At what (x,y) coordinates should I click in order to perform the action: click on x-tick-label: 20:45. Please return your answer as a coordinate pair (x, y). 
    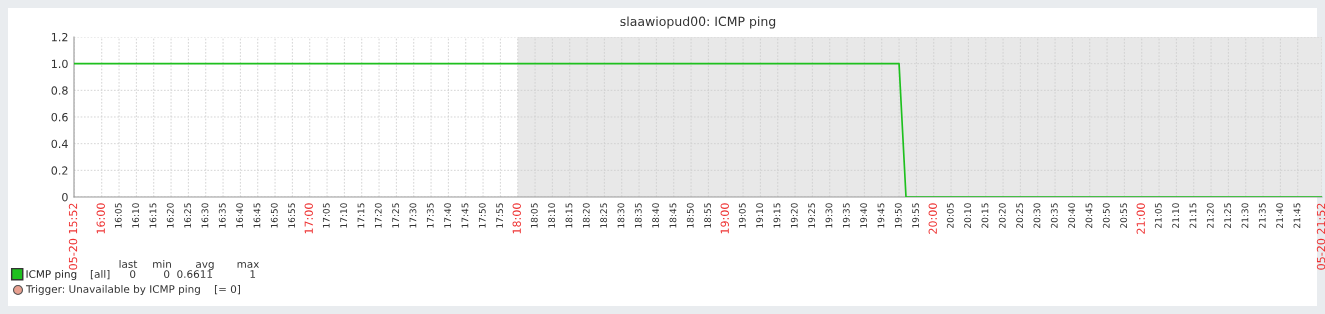
    Looking at the image, I should click on (1089, 215).